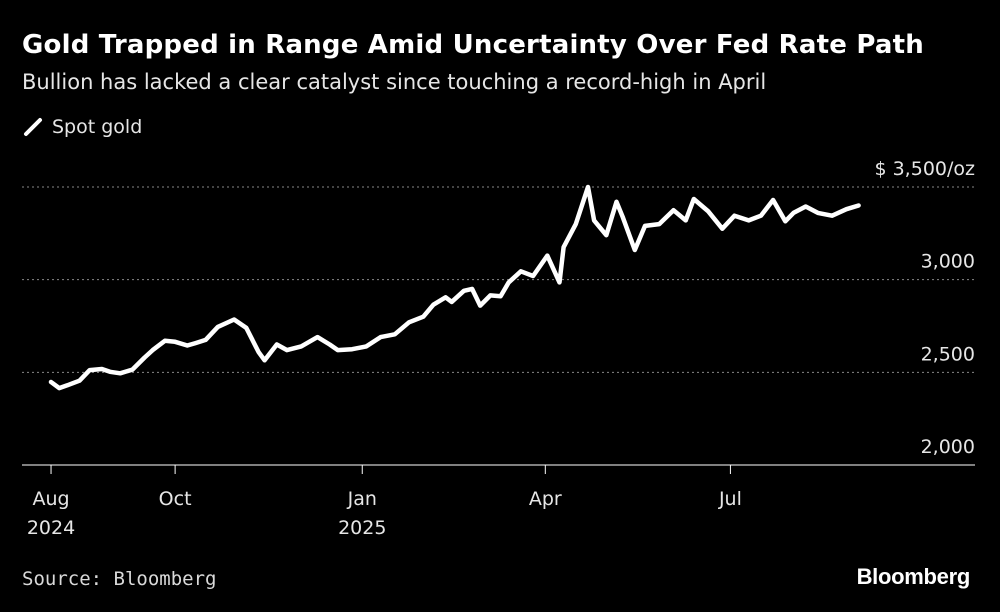 This screenshot has height=612, width=1000. What do you see at coordinates (175, 499) in the screenshot?
I see `x-tick-label: Oct` at bounding box center [175, 499].